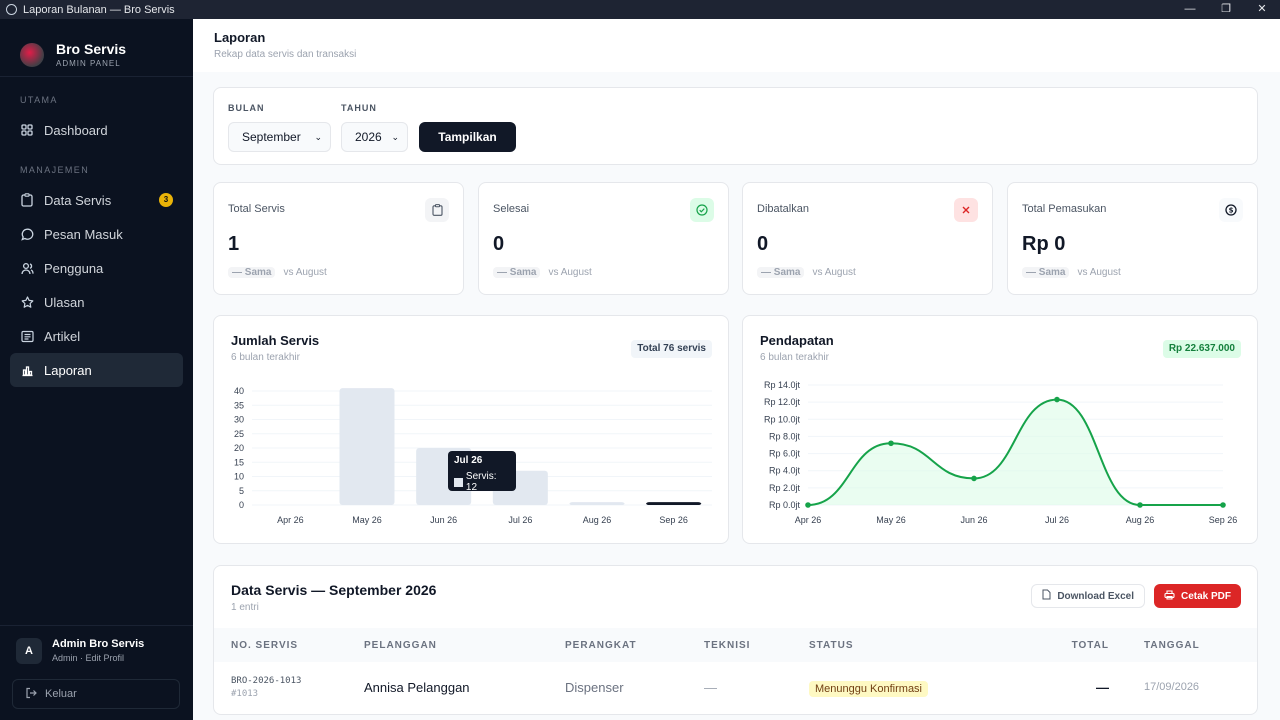 The height and width of the screenshot is (720, 1280). I want to click on year-value: 2026, so click(368, 137).